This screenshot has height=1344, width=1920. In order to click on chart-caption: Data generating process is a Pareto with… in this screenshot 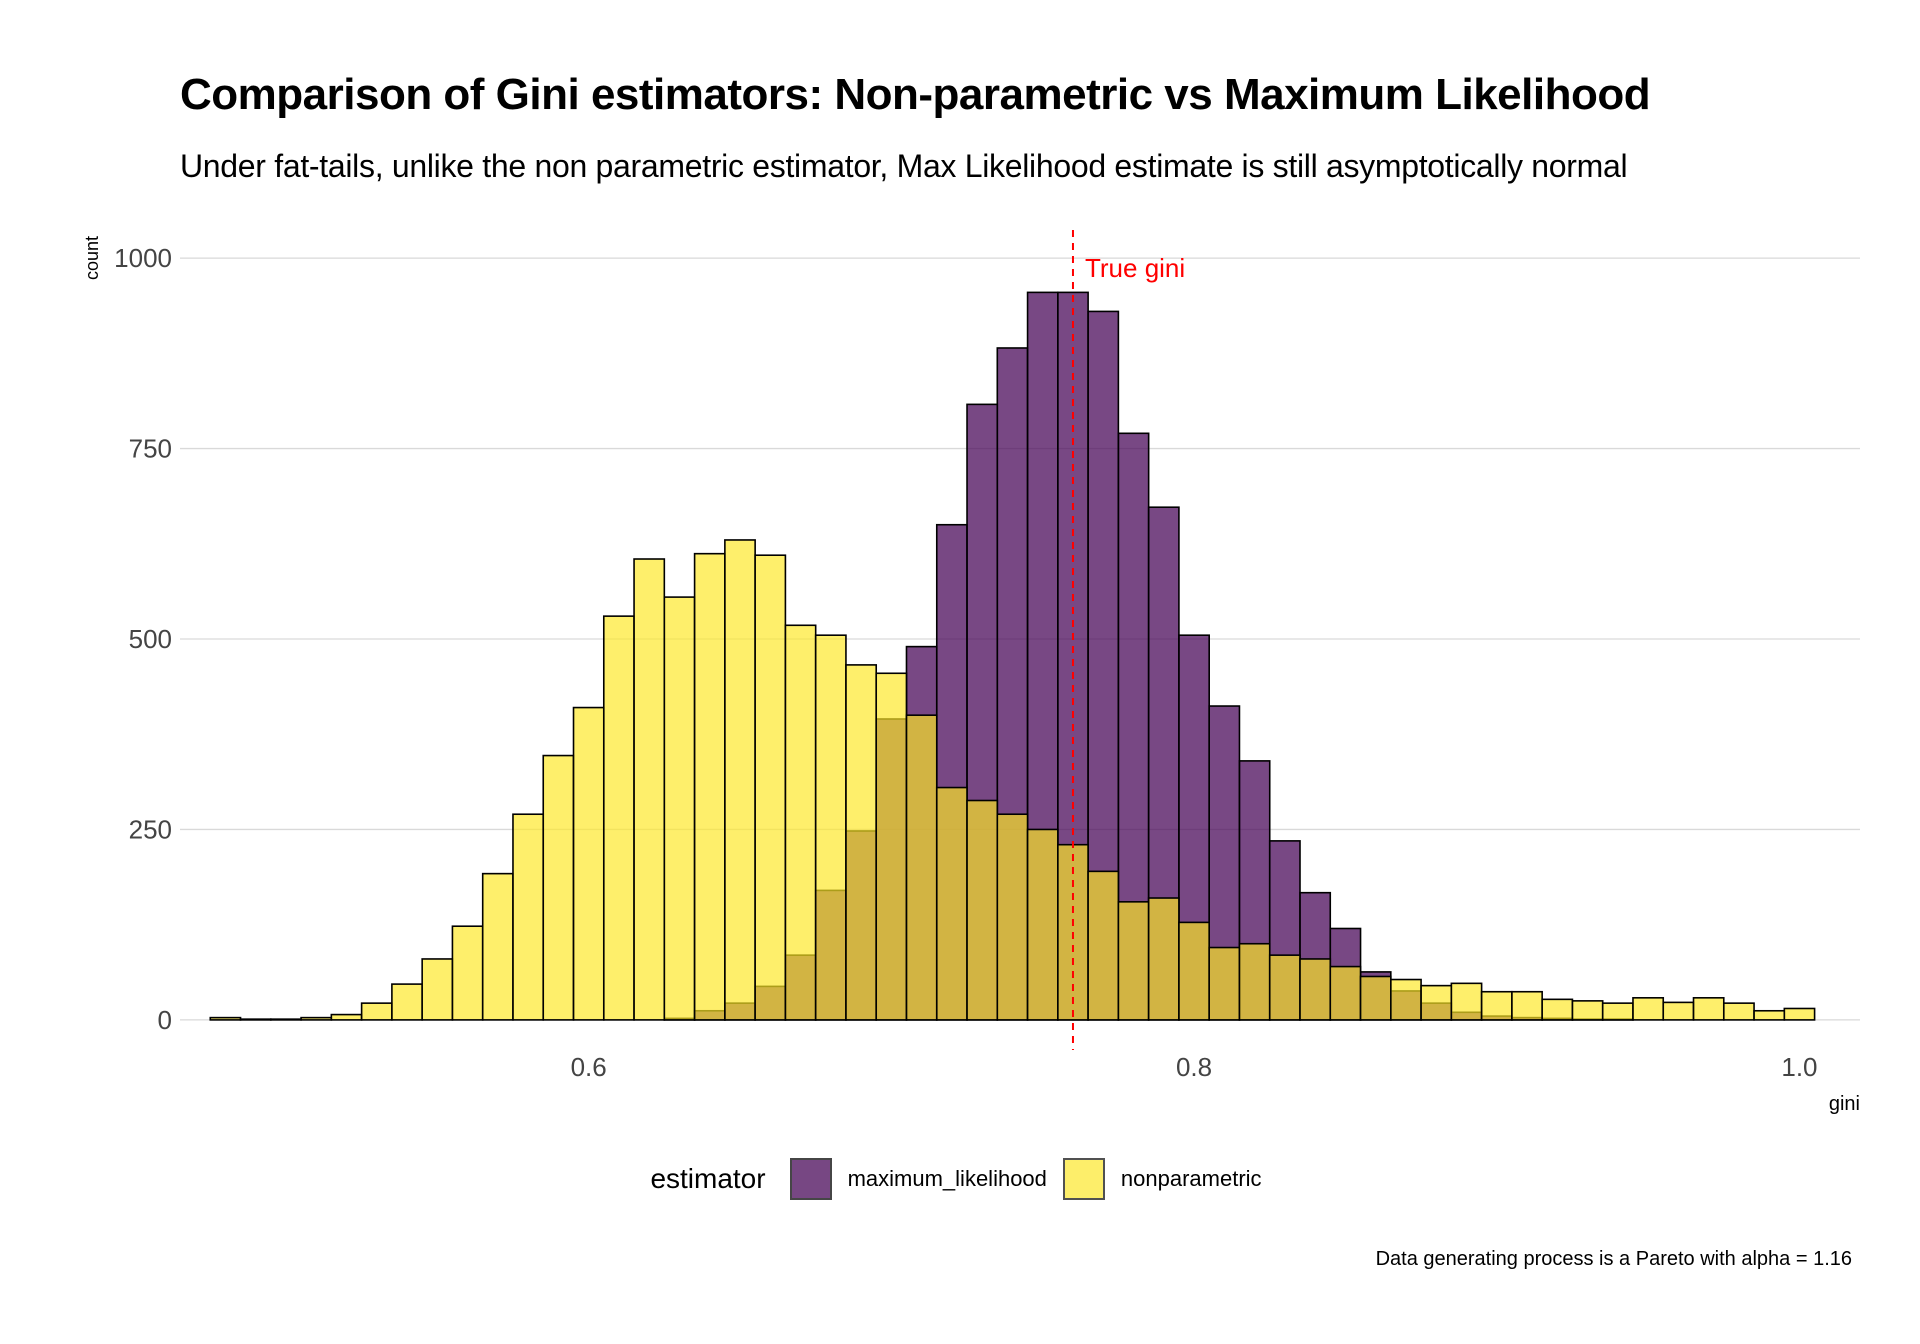, I will do `click(1613, 1259)`.